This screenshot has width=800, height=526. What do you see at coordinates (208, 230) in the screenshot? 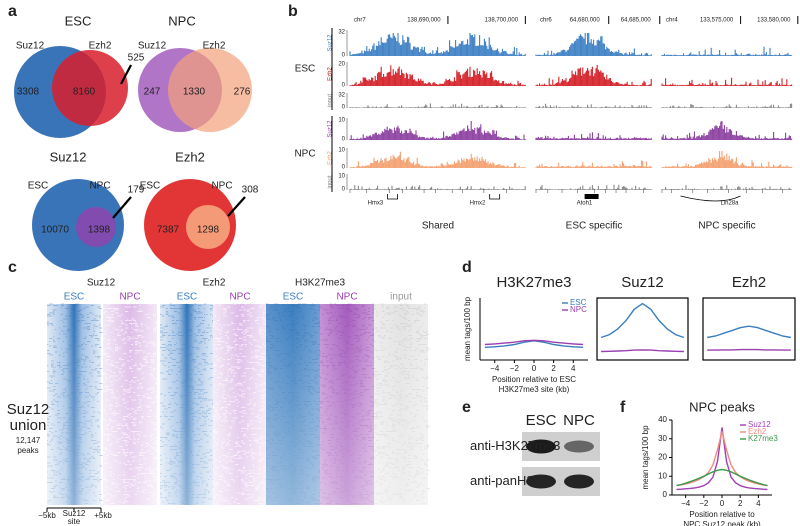
I see `venn-count: 1298` at bounding box center [208, 230].